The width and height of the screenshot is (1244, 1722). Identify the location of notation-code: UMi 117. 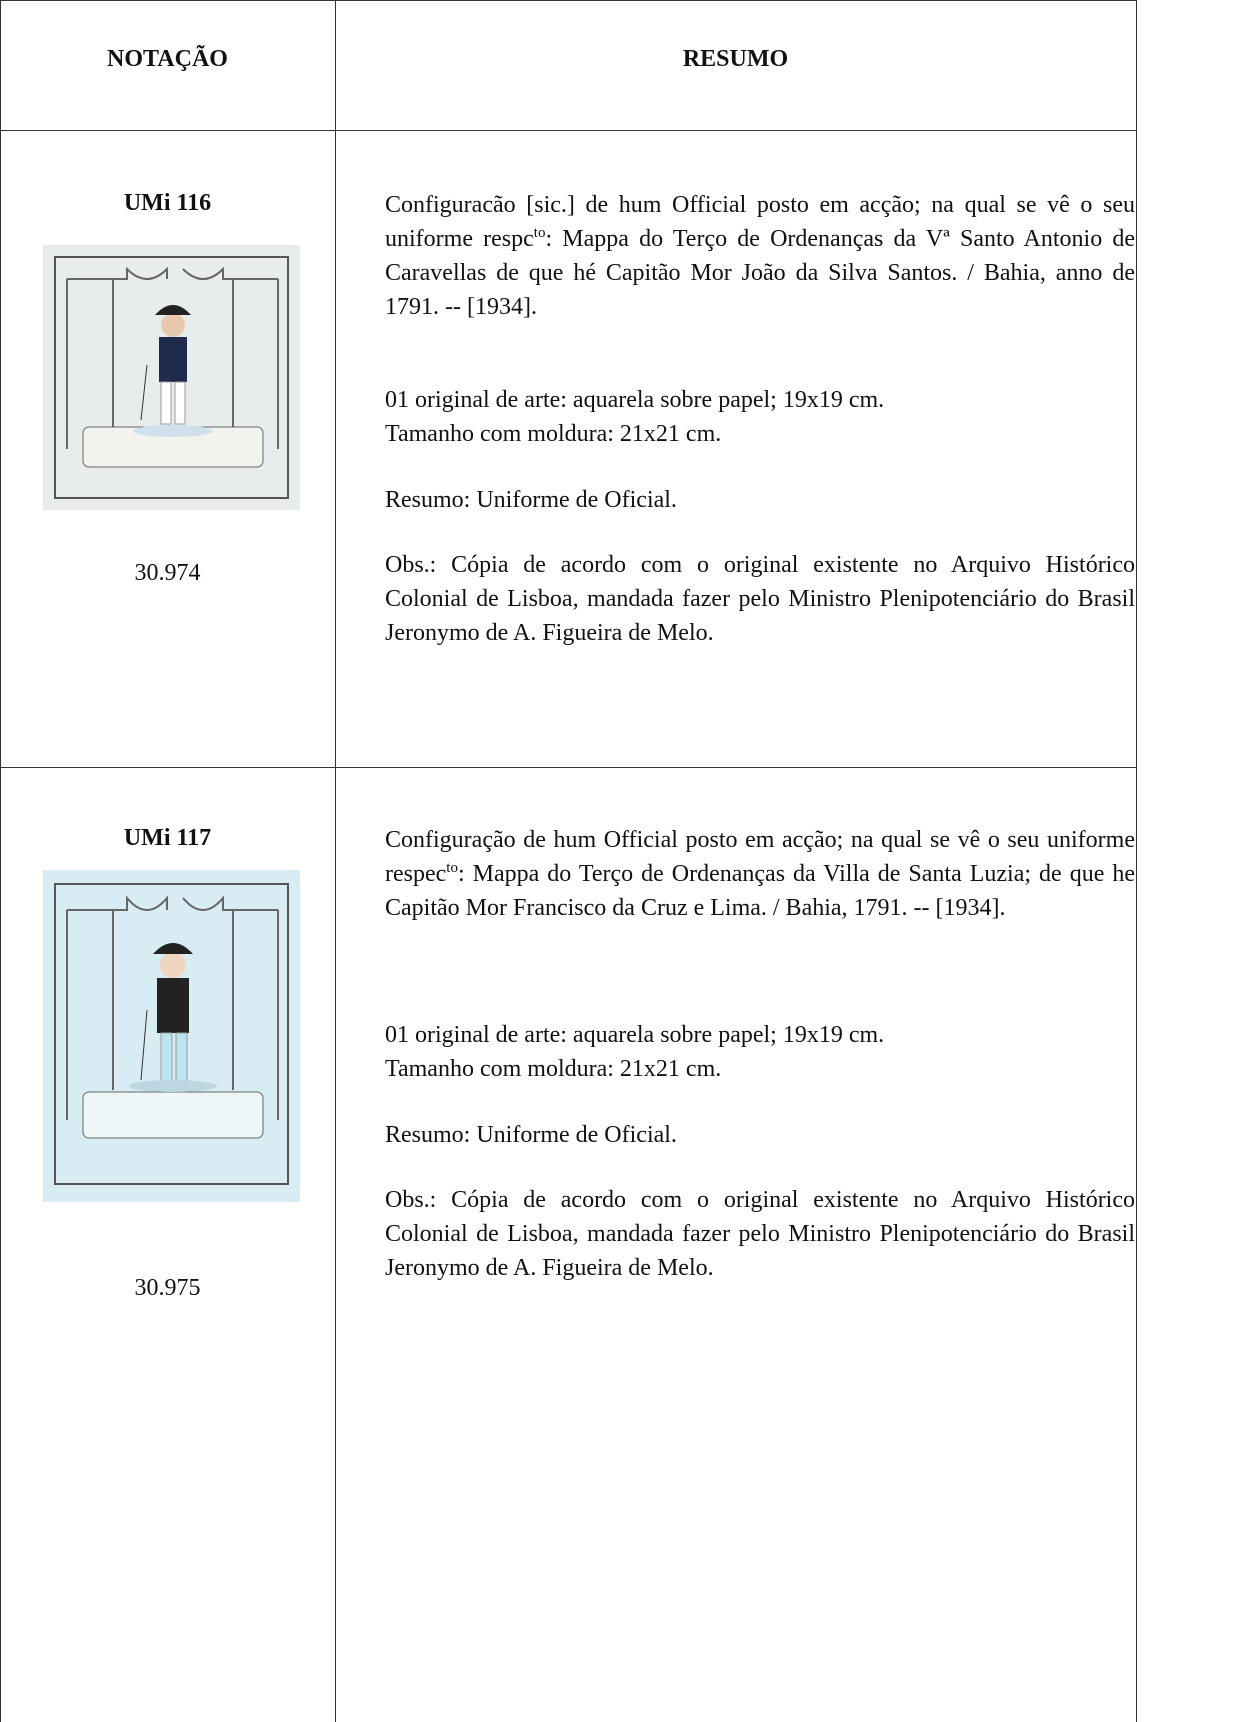
(167, 838).